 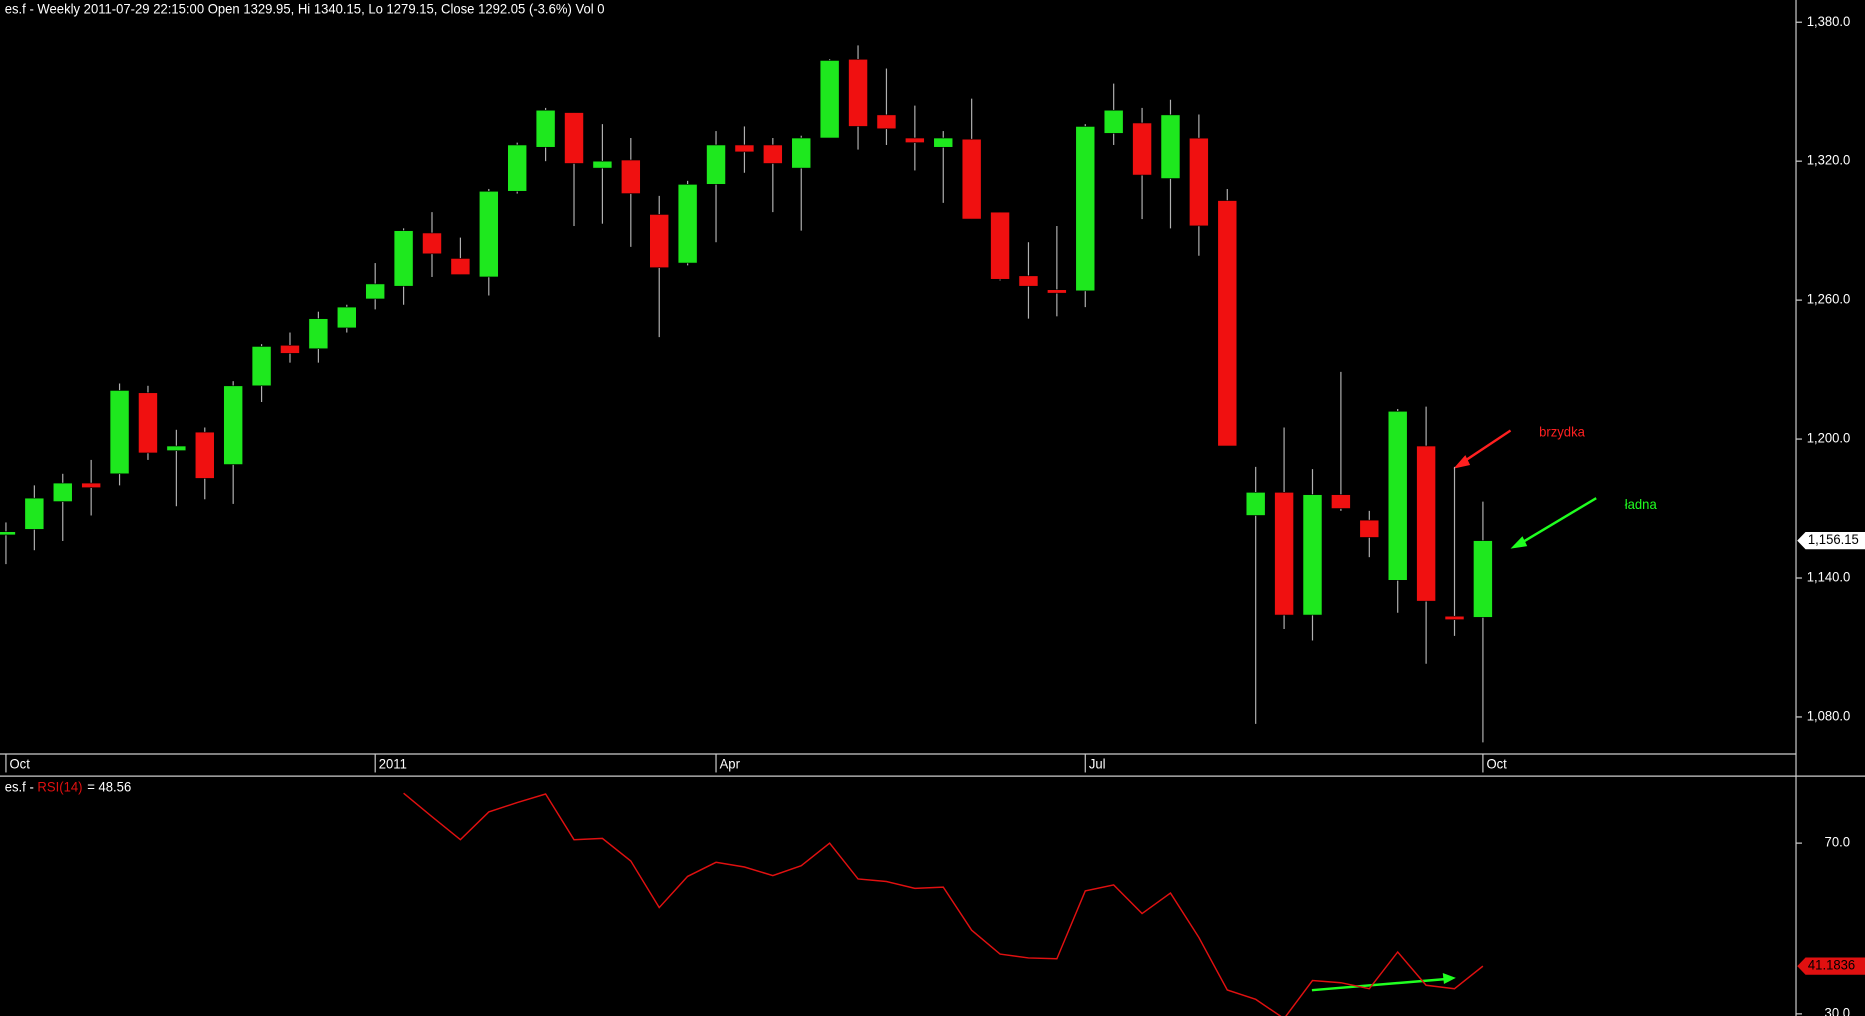 I want to click on y-tick-label: 1,200.0, so click(x=1829, y=437).